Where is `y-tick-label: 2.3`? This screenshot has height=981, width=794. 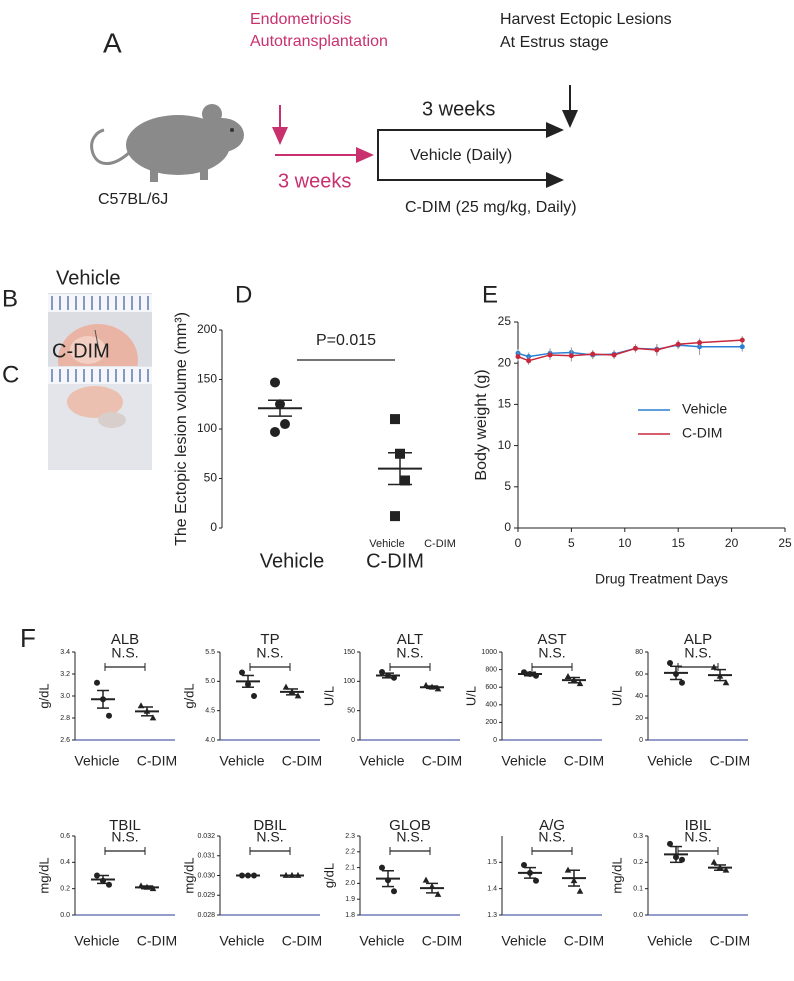 y-tick-label: 2.3 is located at coordinates (350, 836).